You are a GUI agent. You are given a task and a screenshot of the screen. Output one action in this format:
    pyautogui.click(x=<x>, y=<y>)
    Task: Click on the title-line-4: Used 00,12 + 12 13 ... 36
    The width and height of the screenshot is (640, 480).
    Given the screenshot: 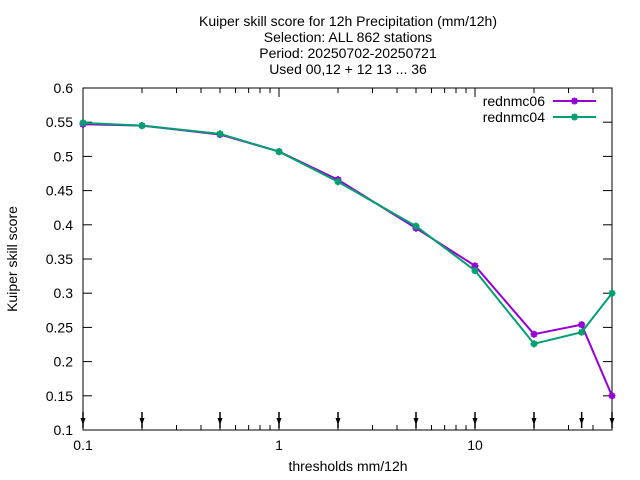 What is the action you would take?
    pyautogui.click(x=348, y=69)
    